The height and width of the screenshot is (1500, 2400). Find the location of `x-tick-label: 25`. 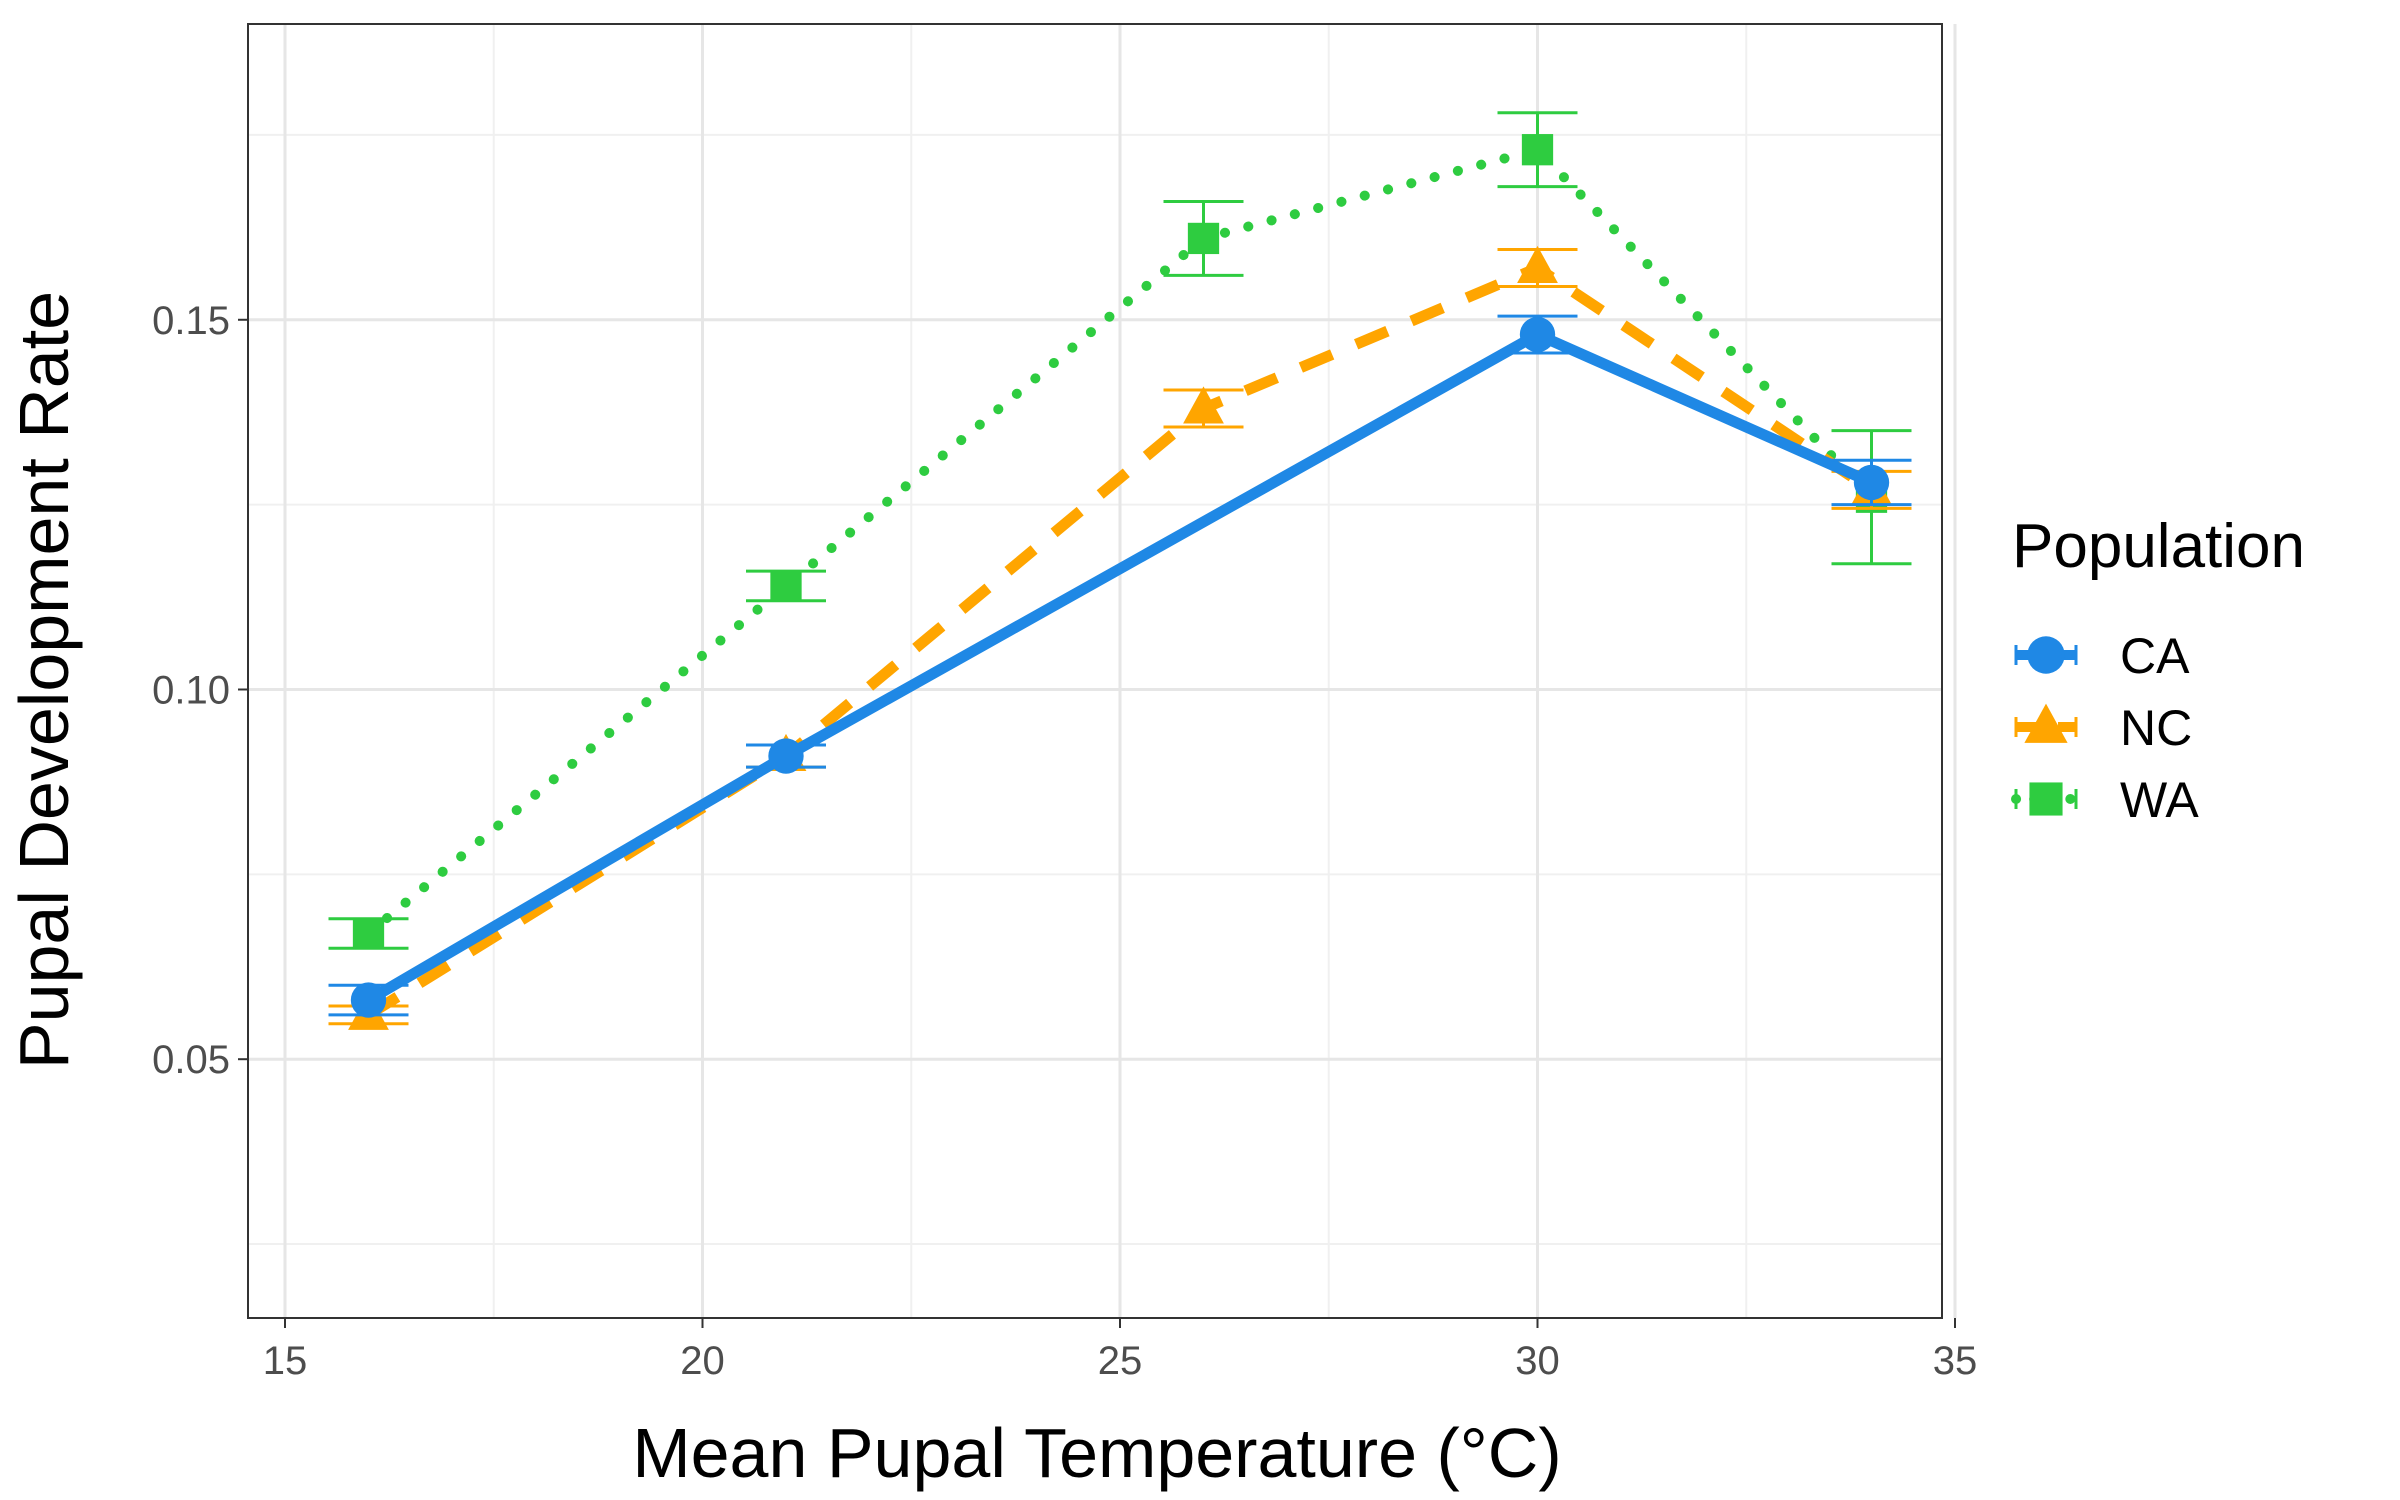

x-tick-label: 25 is located at coordinates (1120, 1361).